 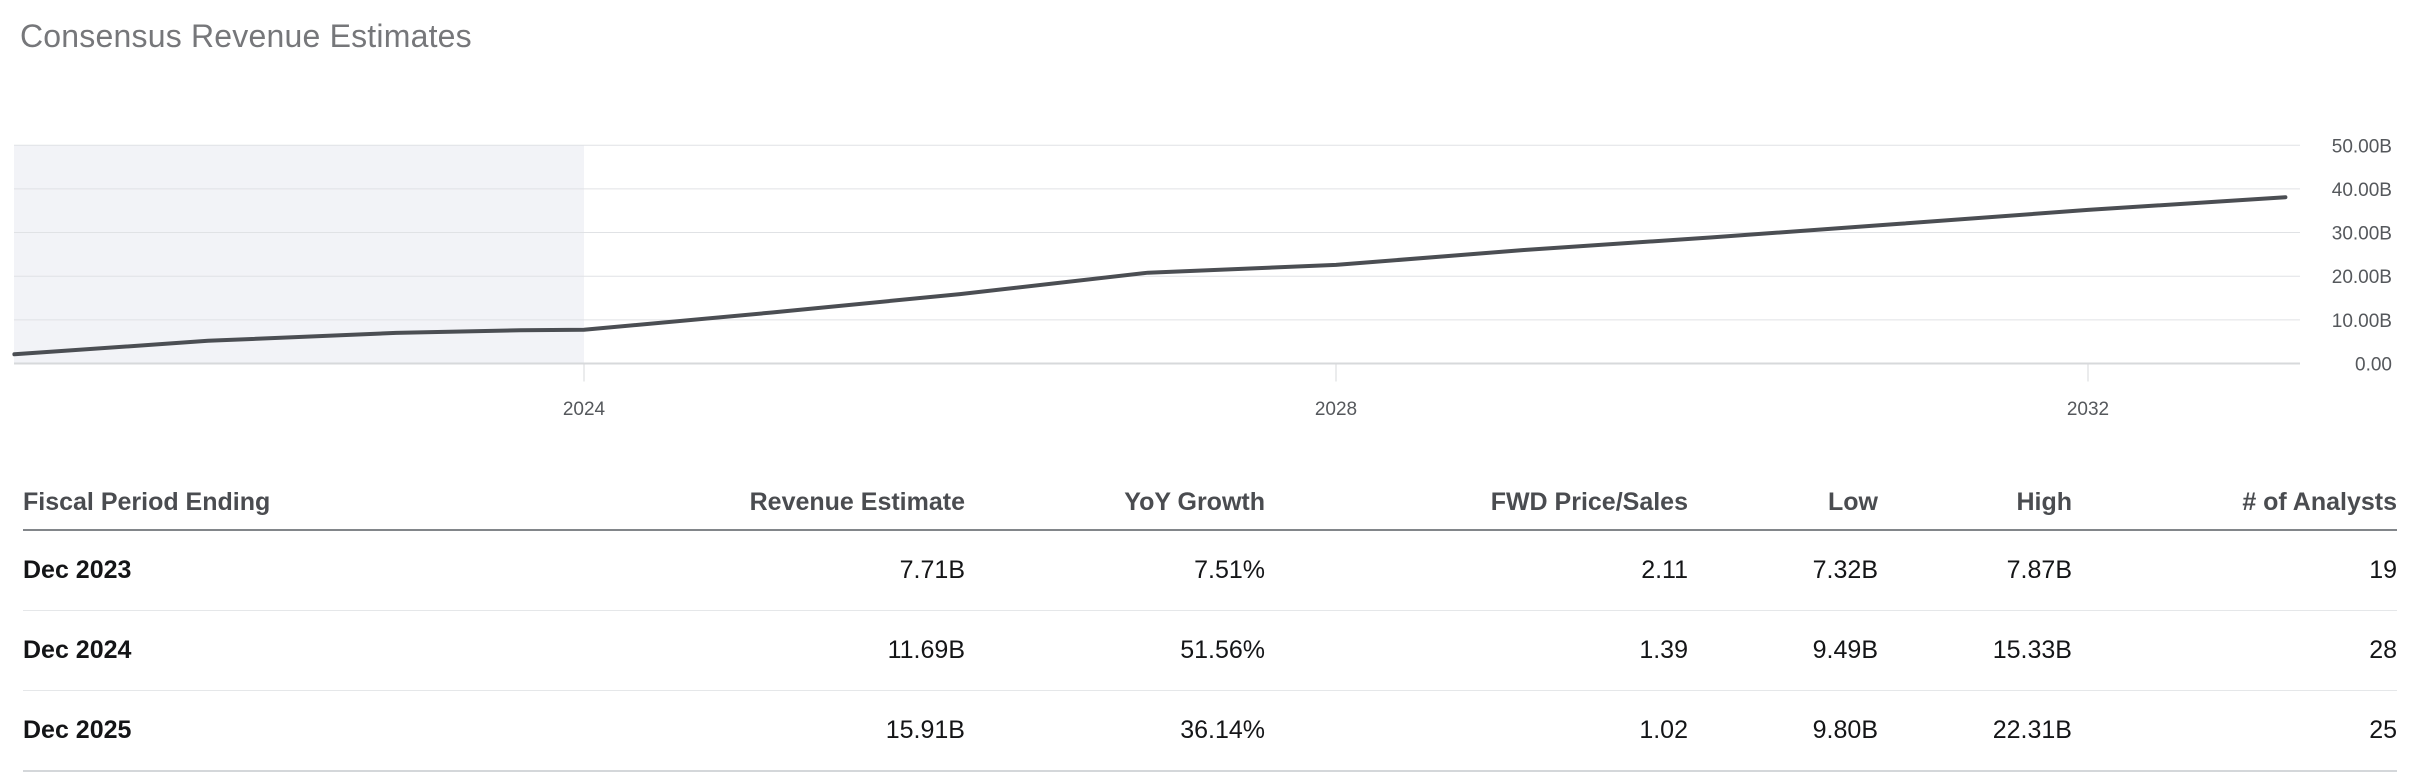 I want to click on column-header-high: High, so click(x=1975, y=489).